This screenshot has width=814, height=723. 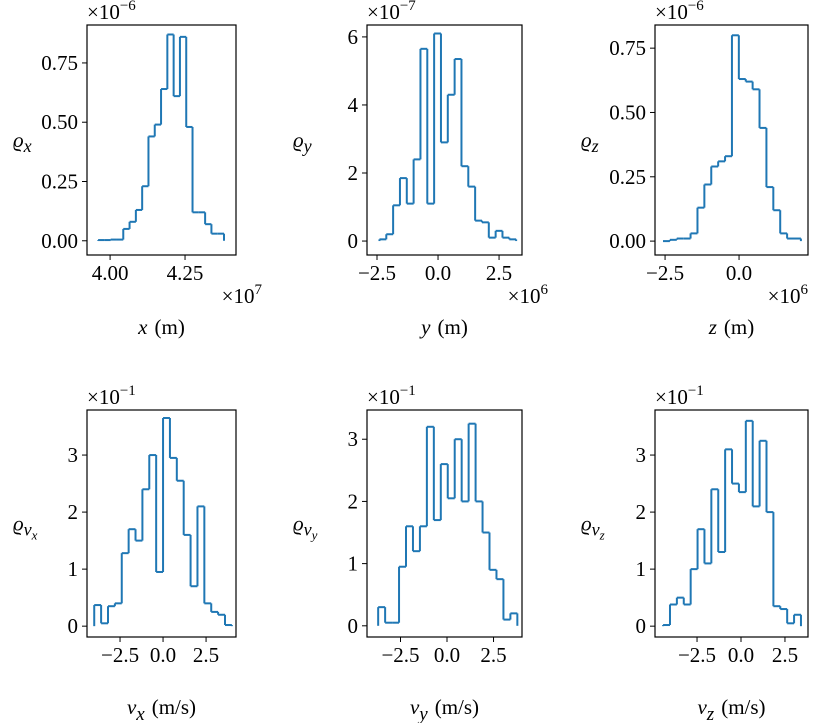 I want to click on y-axis-label: ϱz, so click(x=590, y=142).